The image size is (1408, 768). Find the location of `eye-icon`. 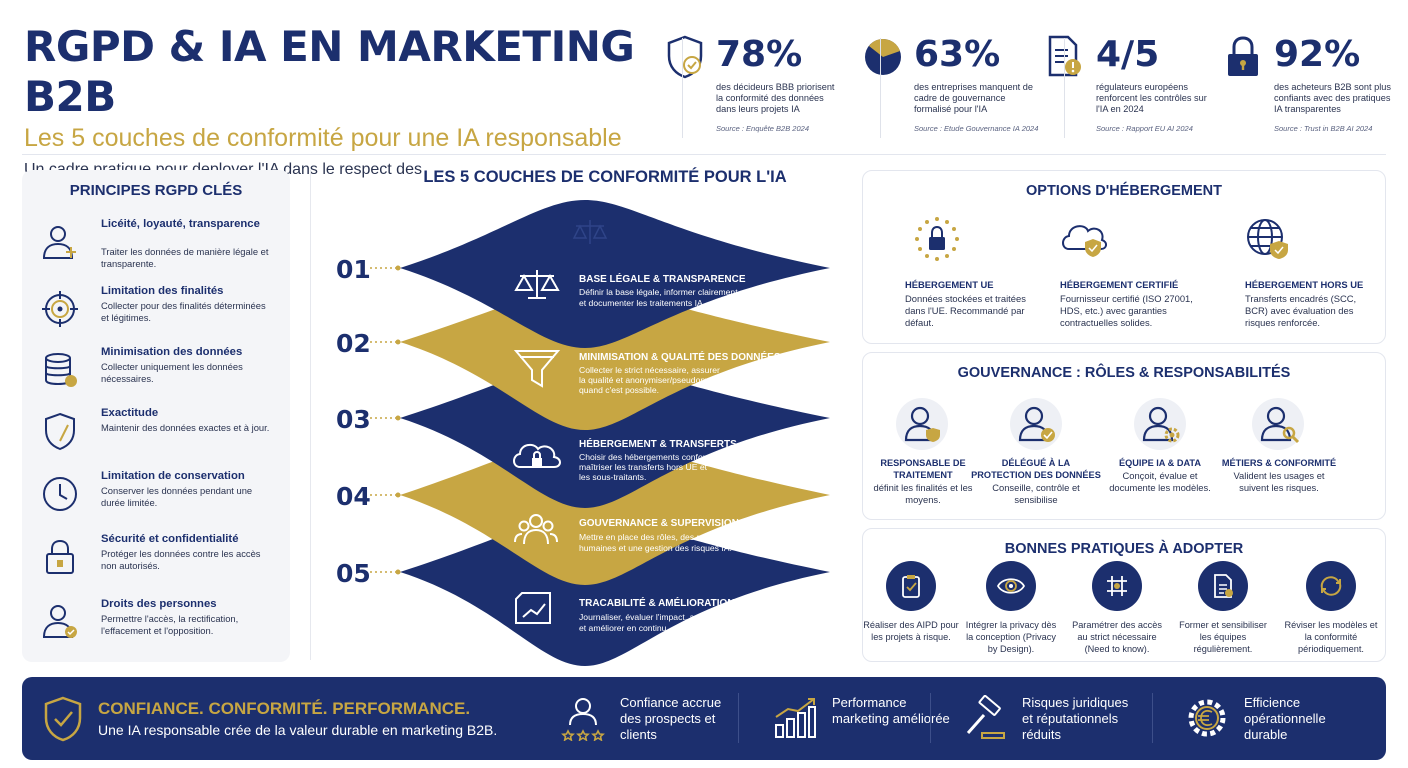

eye-icon is located at coordinates (1011, 586).